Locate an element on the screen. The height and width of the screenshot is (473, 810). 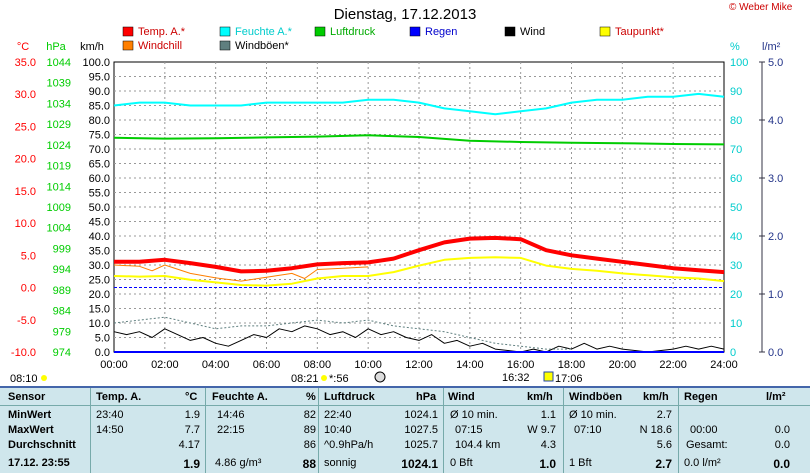
row-label-now: 17.12. 23:55 is located at coordinates (39, 463).